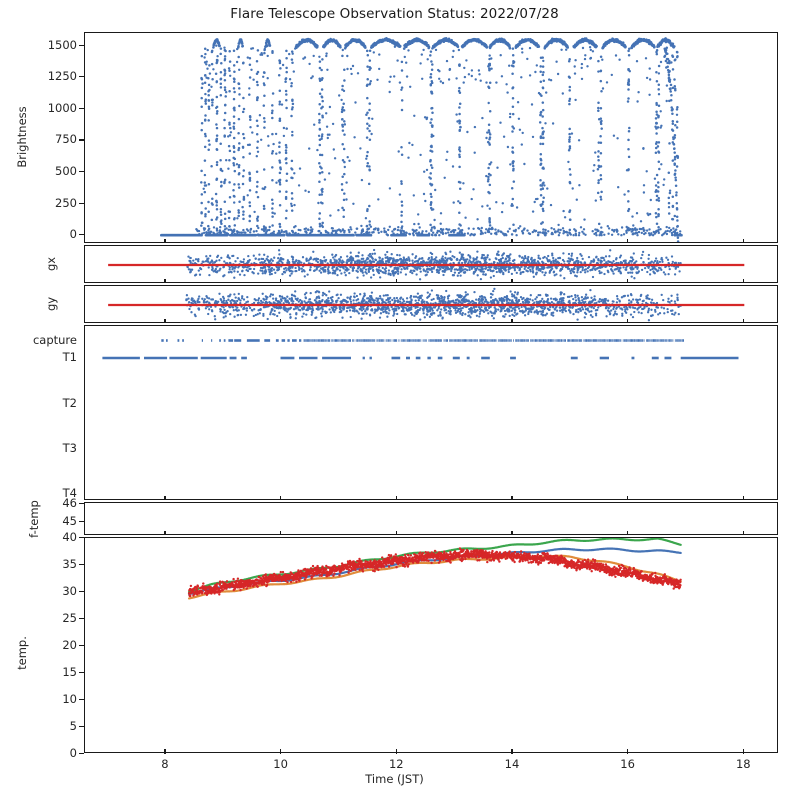 This screenshot has width=789, height=798. I want to click on ytick-brightness-1250: 1250, so click(62, 76).